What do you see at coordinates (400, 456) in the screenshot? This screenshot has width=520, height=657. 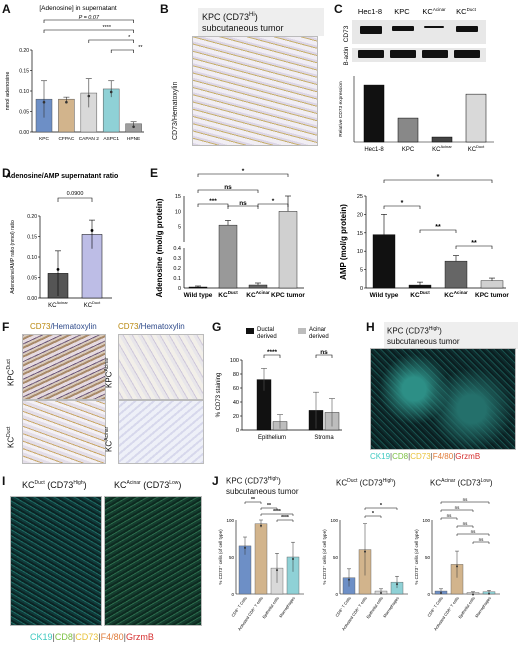 I see `legend-channel-label: CD8` at bounding box center [400, 456].